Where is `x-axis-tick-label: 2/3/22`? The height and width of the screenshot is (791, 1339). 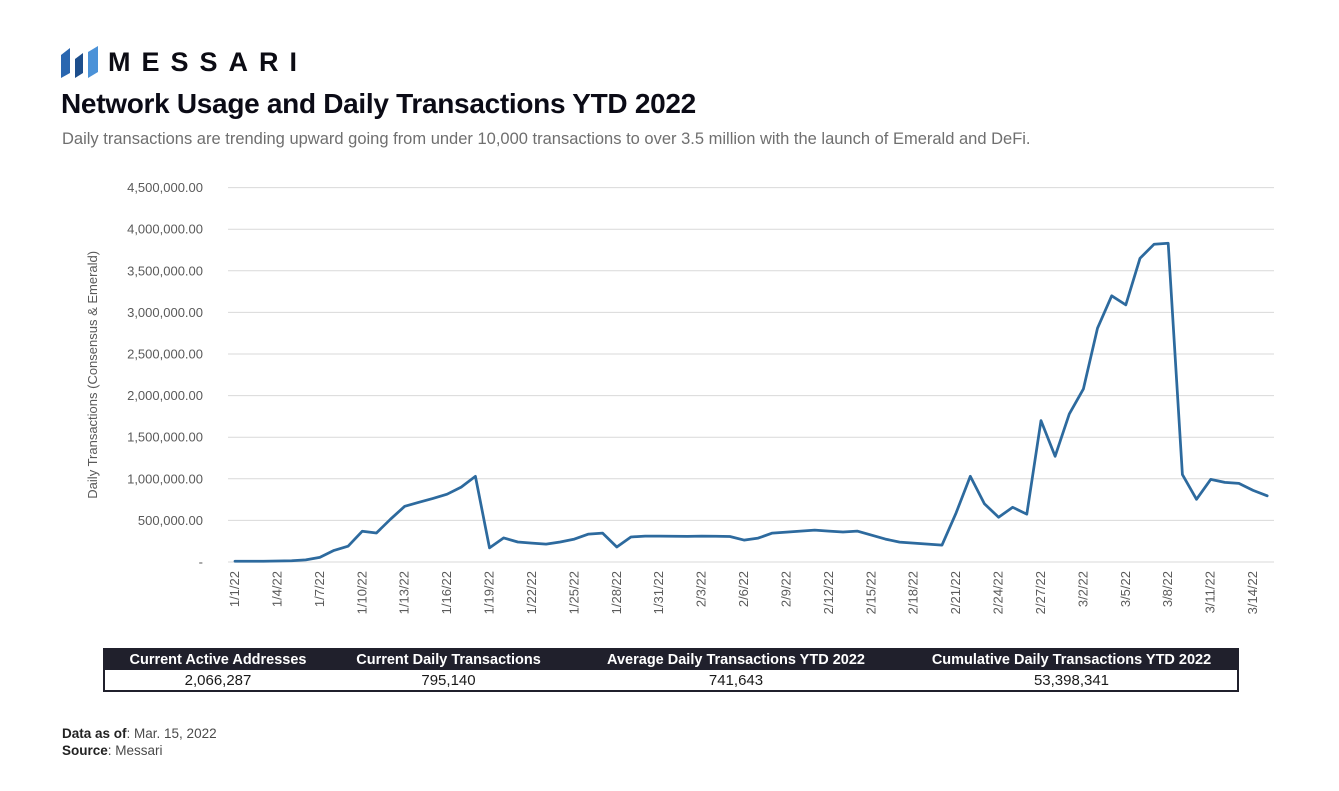 x-axis-tick-label: 2/3/22 is located at coordinates (701, 589).